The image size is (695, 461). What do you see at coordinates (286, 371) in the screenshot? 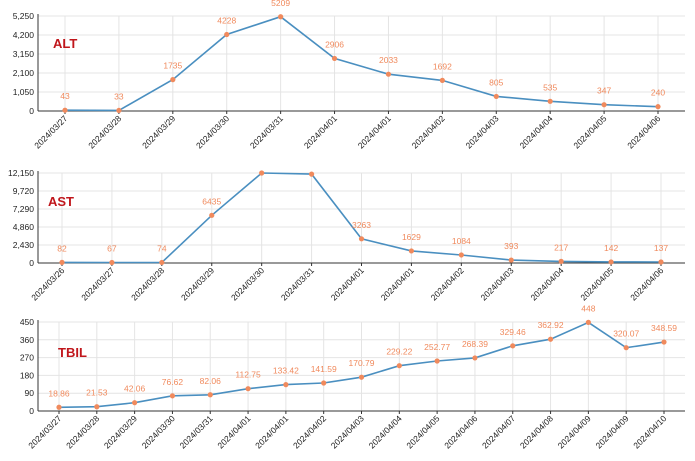
I see `data-label: 133.42` at bounding box center [286, 371].